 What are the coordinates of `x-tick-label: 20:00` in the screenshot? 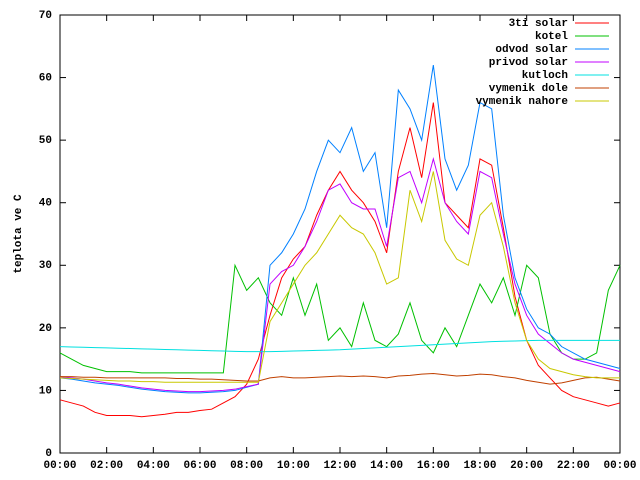 It's located at (526, 466).